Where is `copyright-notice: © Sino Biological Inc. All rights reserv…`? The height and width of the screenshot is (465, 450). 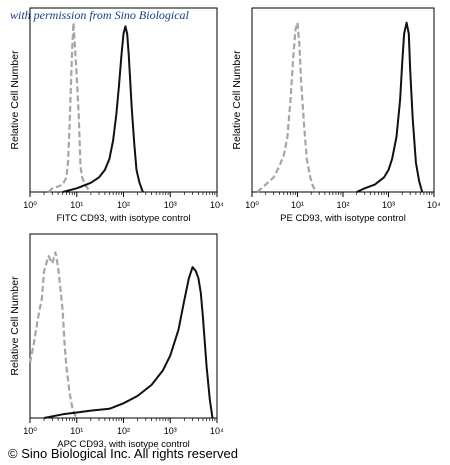 copyright-notice: © Sino Biological Inc. All rights reserv… is located at coordinates (123, 453).